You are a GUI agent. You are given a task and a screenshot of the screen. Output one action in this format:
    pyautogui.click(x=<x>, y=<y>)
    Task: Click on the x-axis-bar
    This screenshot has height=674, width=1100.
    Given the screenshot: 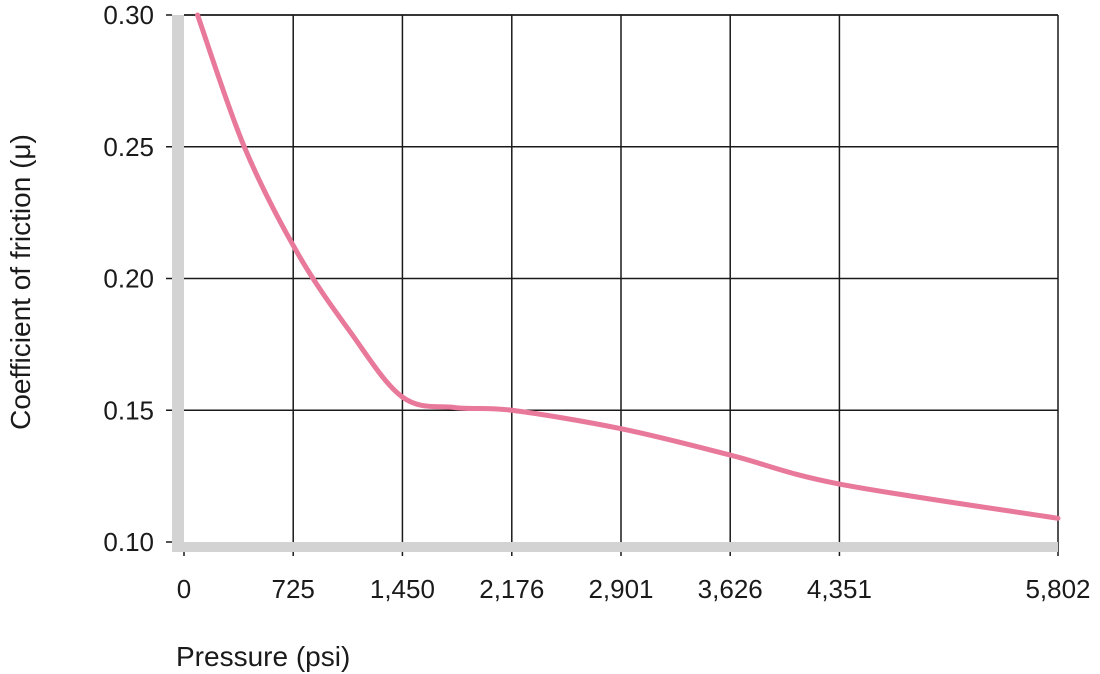 What is the action you would take?
    pyautogui.click(x=615, y=547)
    